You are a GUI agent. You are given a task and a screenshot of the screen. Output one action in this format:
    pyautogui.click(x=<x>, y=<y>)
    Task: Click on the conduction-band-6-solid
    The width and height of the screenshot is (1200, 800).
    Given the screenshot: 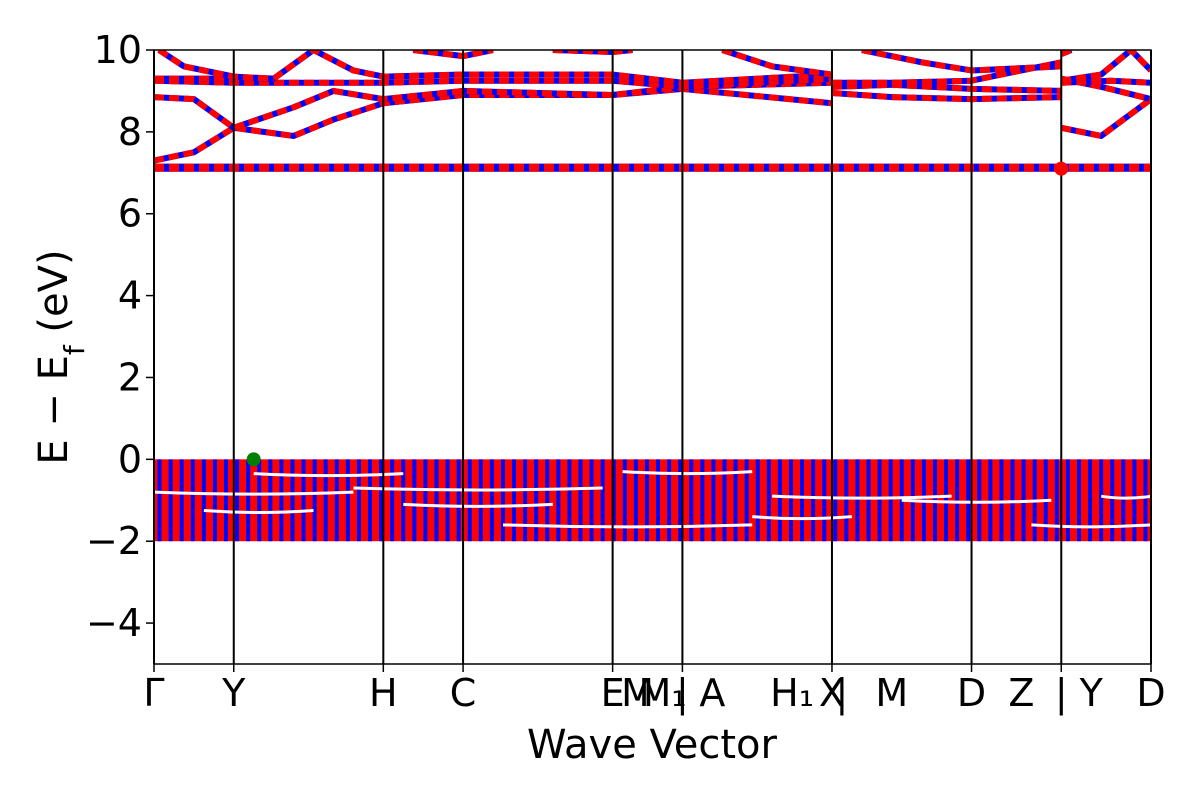 What is the action you would take?
    pyautogui.click(x=215, y=66)
    